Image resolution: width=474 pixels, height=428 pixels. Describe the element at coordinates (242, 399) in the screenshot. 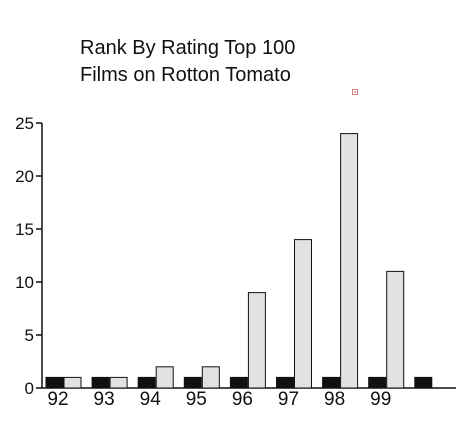

I see `x-category-label-96: 96` at that location.